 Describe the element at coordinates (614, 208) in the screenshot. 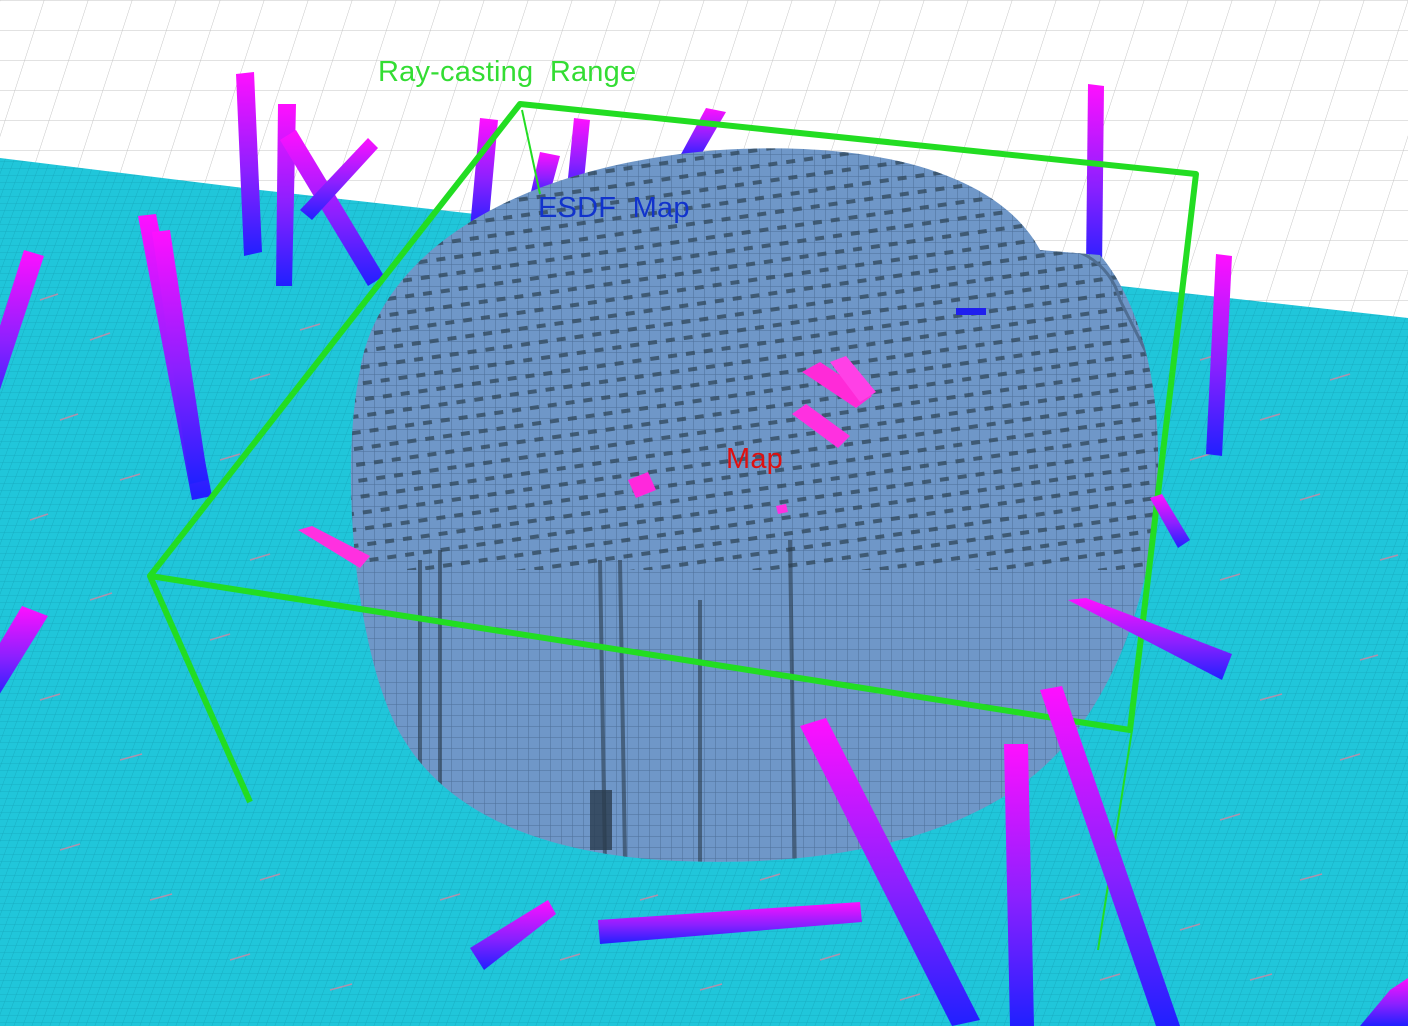

I see `esdf-map-label: ESDF Map` at that location.